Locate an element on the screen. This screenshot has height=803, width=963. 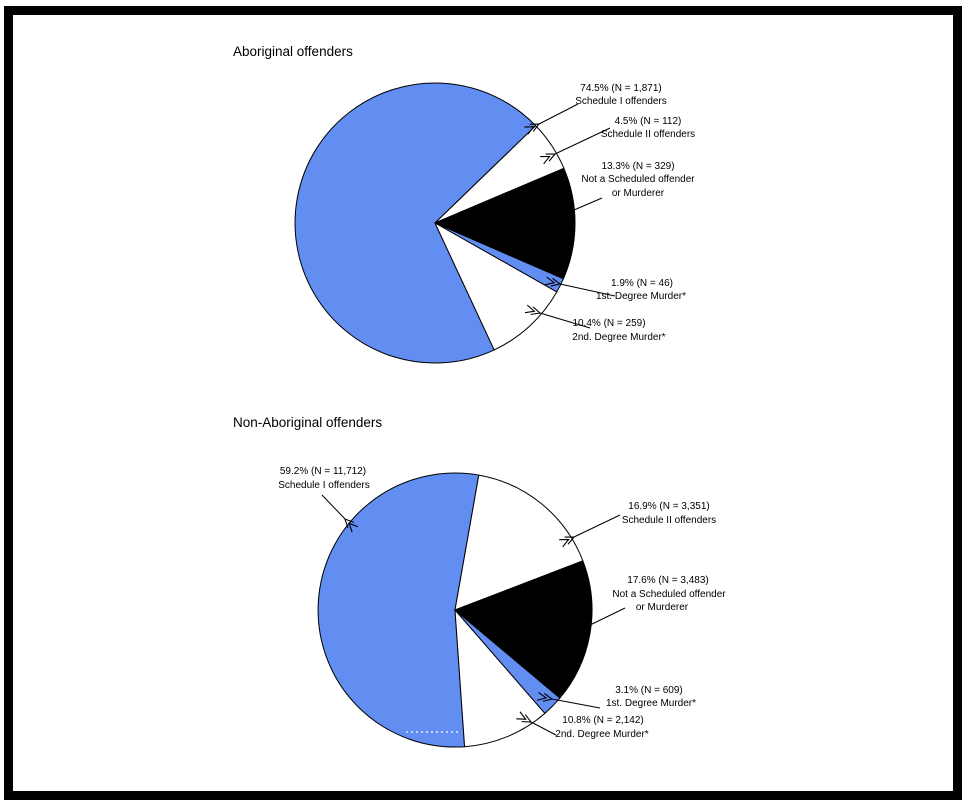
callout-text: 10.8% (N = 2,142) is located at coordinates (602, 720).